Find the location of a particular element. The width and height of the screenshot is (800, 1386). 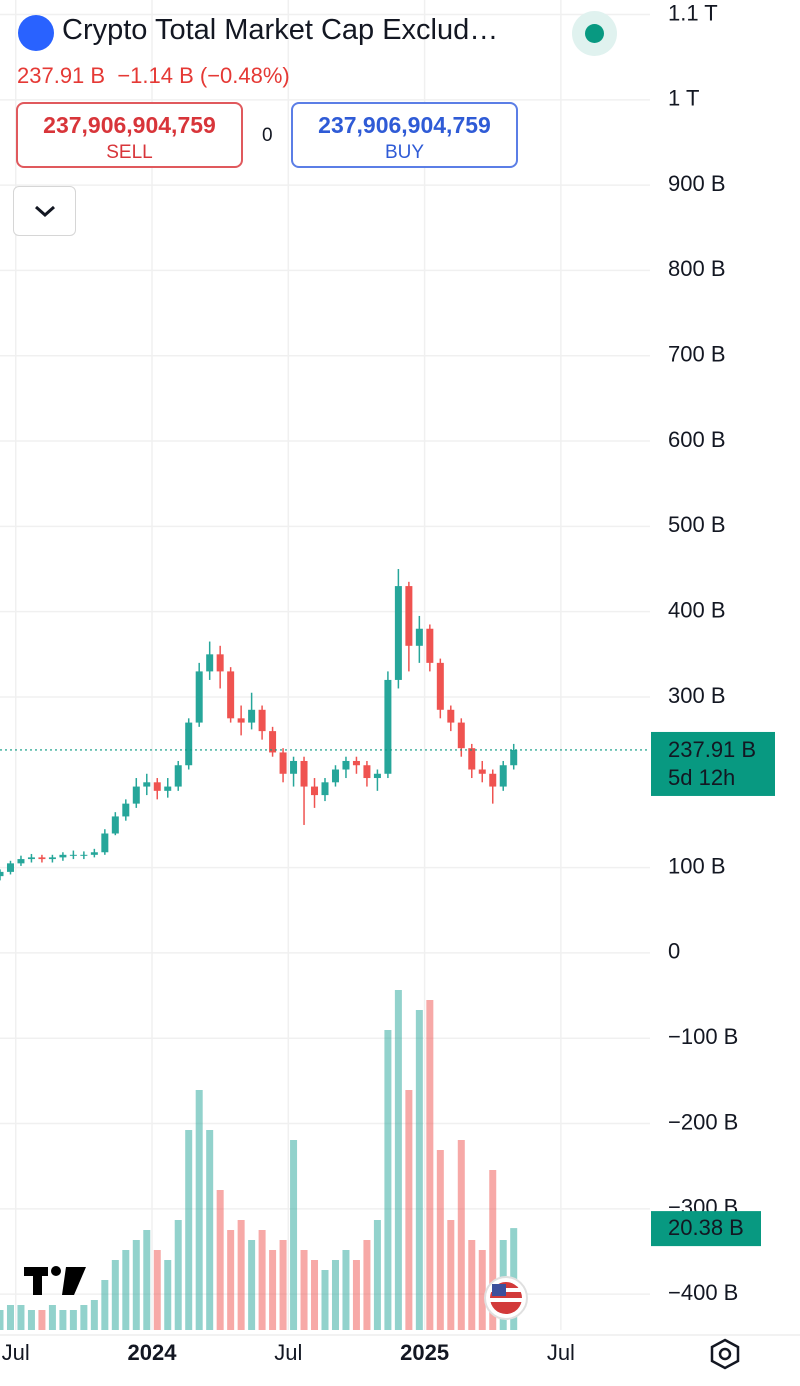

buy-button: 237,906,904,759 BUY is located at coordinates (404, 135).